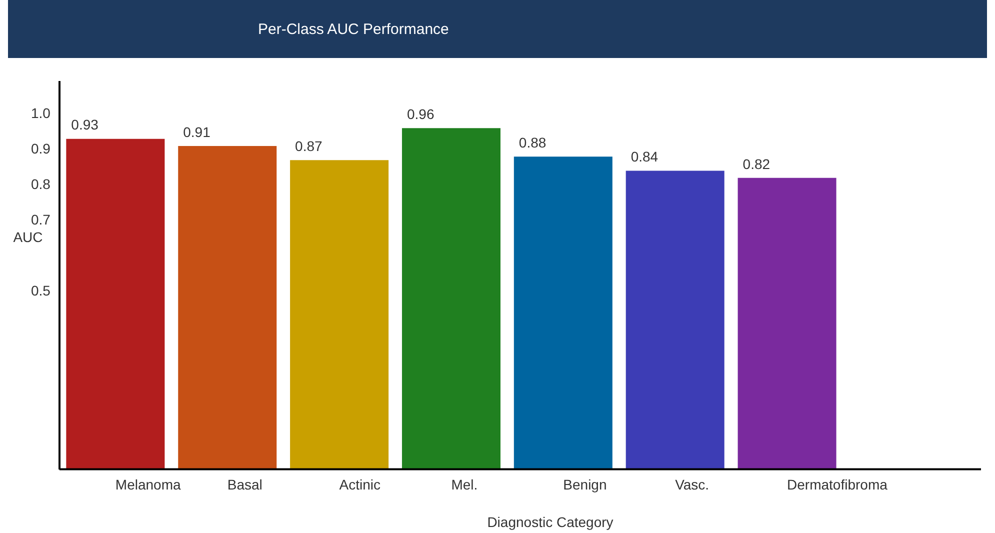 This screenshot has width=995, height=533. What do you see at coordinates (40, 184) in the screenshot?
I see `y-tick-label: 0.8` at bounding box center [40, 184].